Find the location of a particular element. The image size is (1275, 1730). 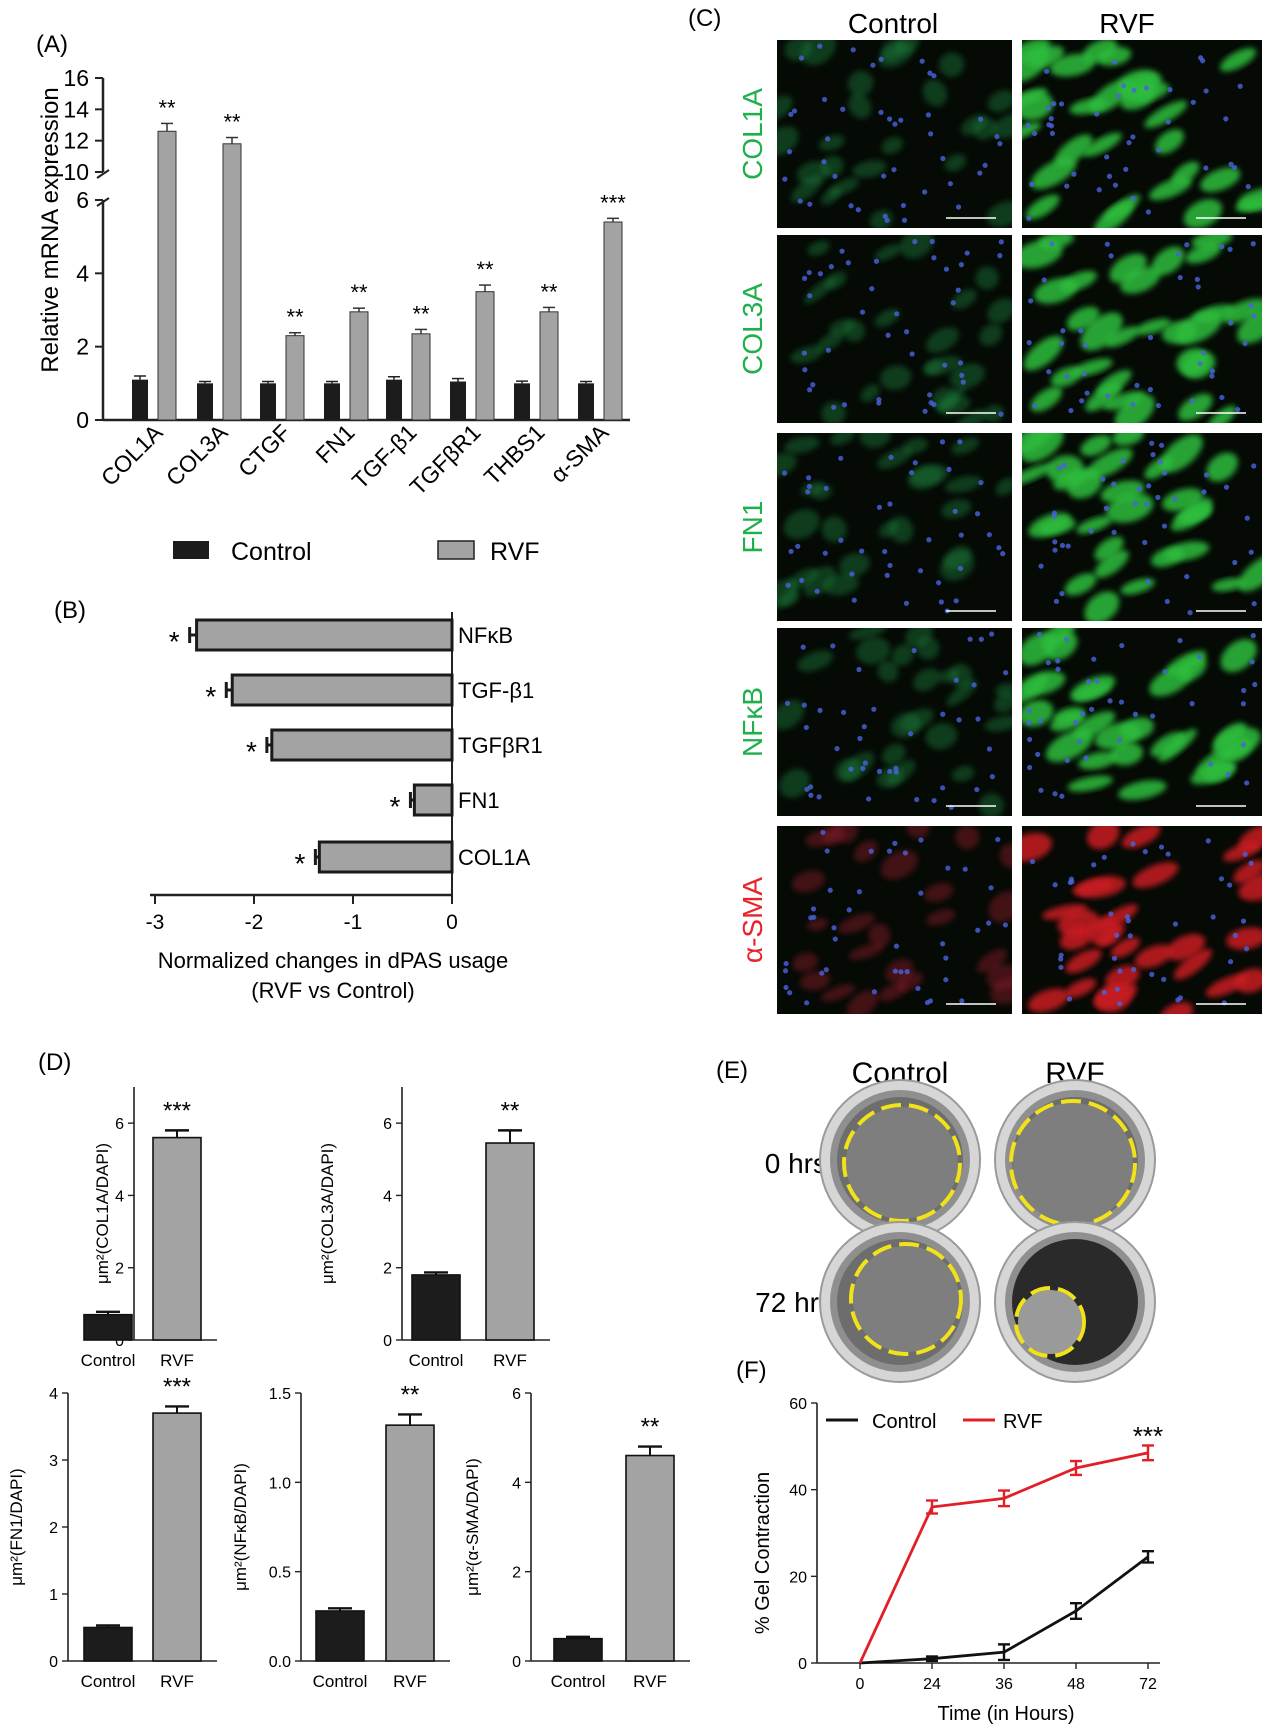

chart-d2: 0 2 4 6 μm²(COL3A/DAPI) Control RVF ** is located at coordinates (434, 1228).